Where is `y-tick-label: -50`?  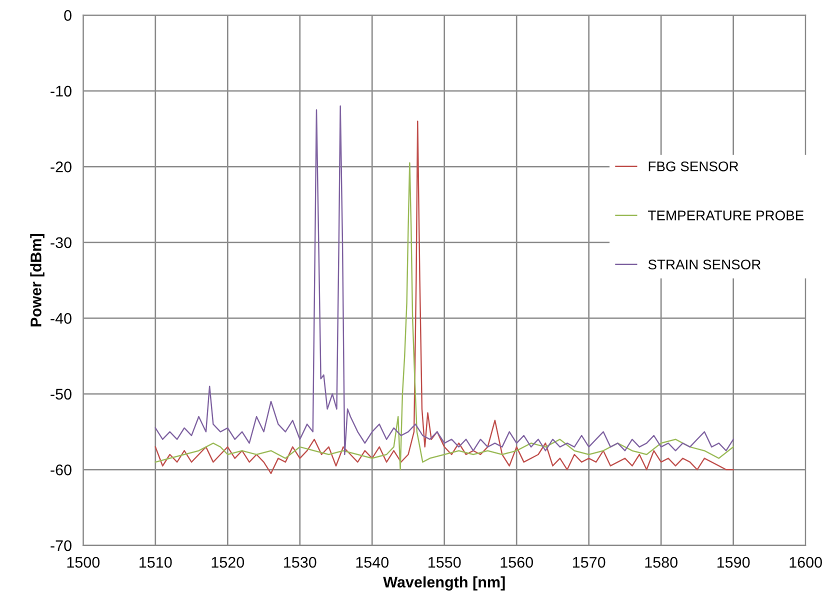 y-tick-label: -50 is located at coordinates (61, 394).